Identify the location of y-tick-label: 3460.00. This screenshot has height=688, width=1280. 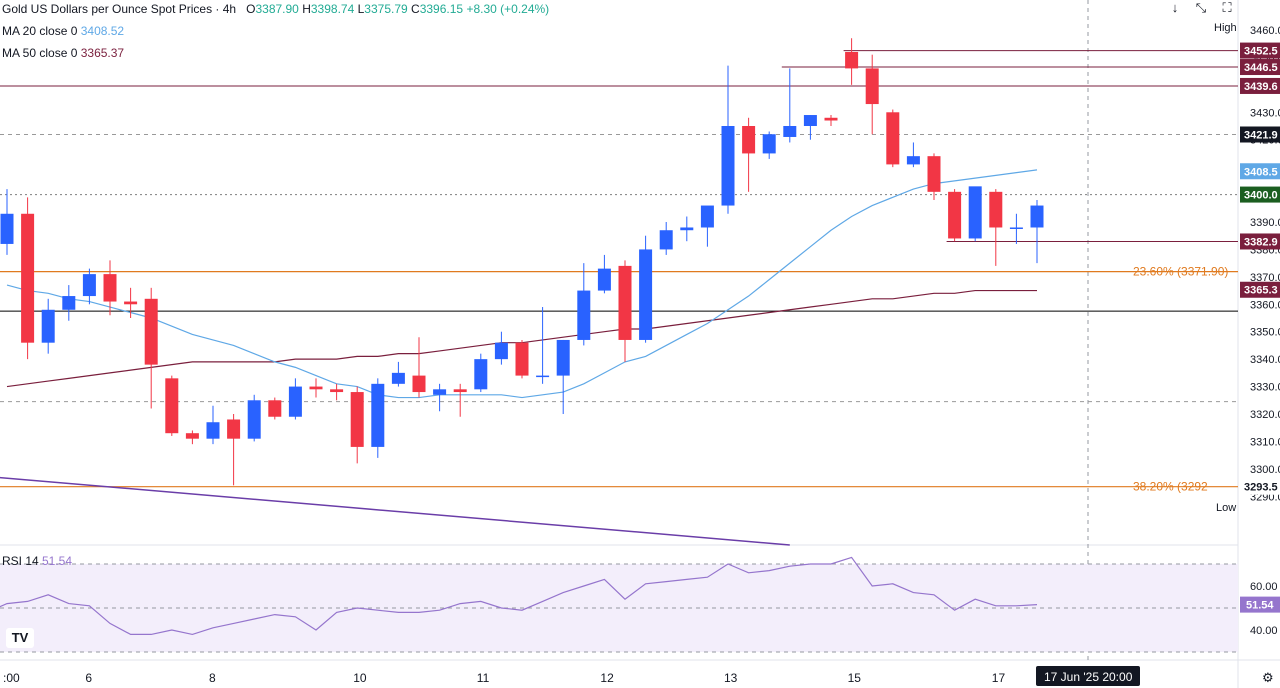
(1265, 31).